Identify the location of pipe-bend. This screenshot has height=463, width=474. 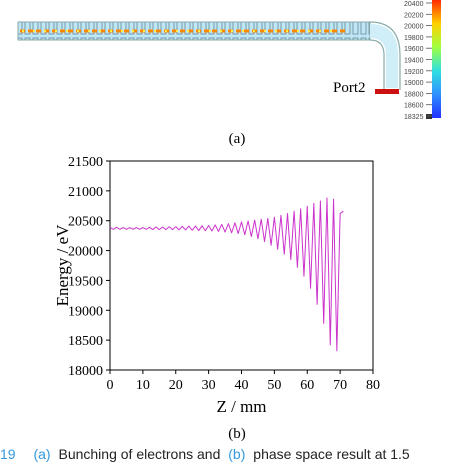
(385, 55).